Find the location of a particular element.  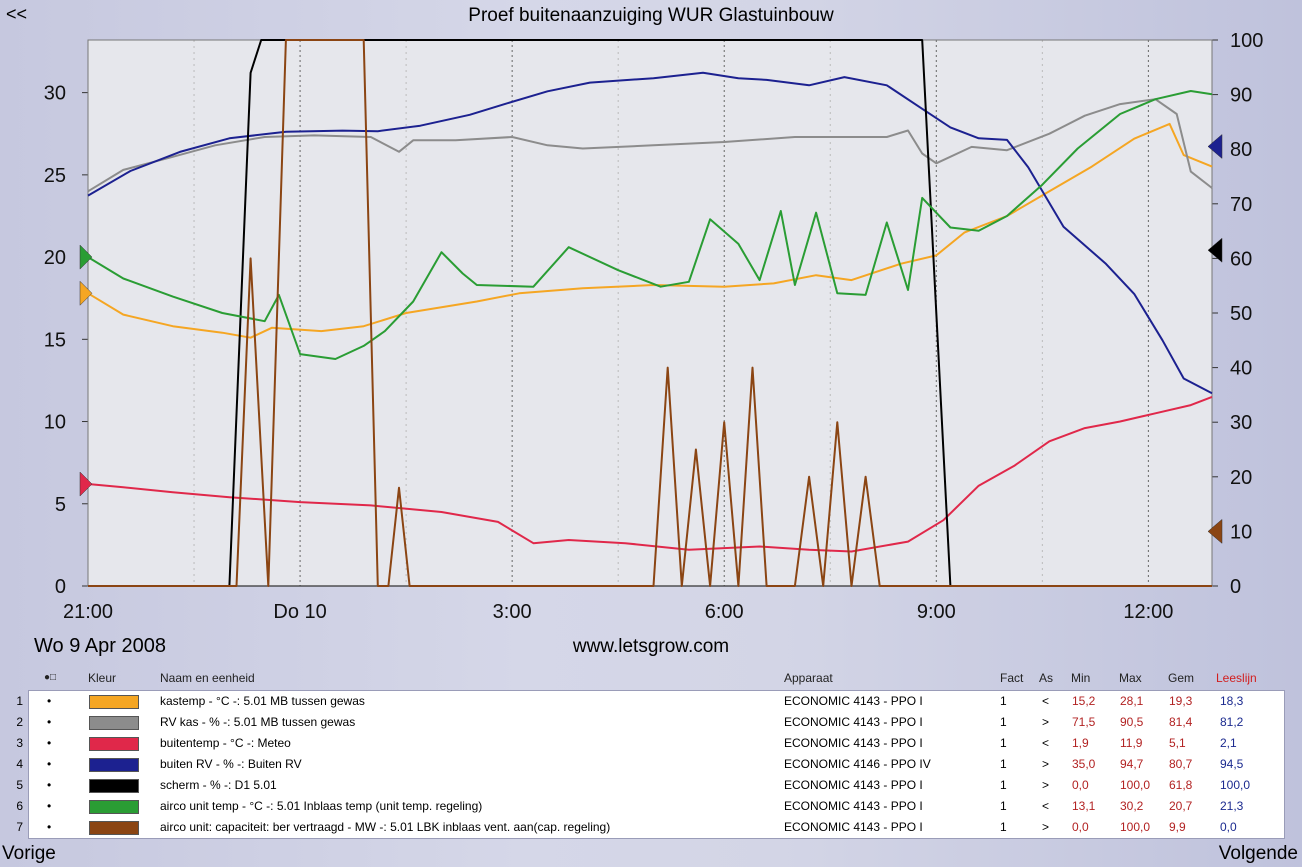

min-value: 13,1 is located at coordinates (1084, 806).